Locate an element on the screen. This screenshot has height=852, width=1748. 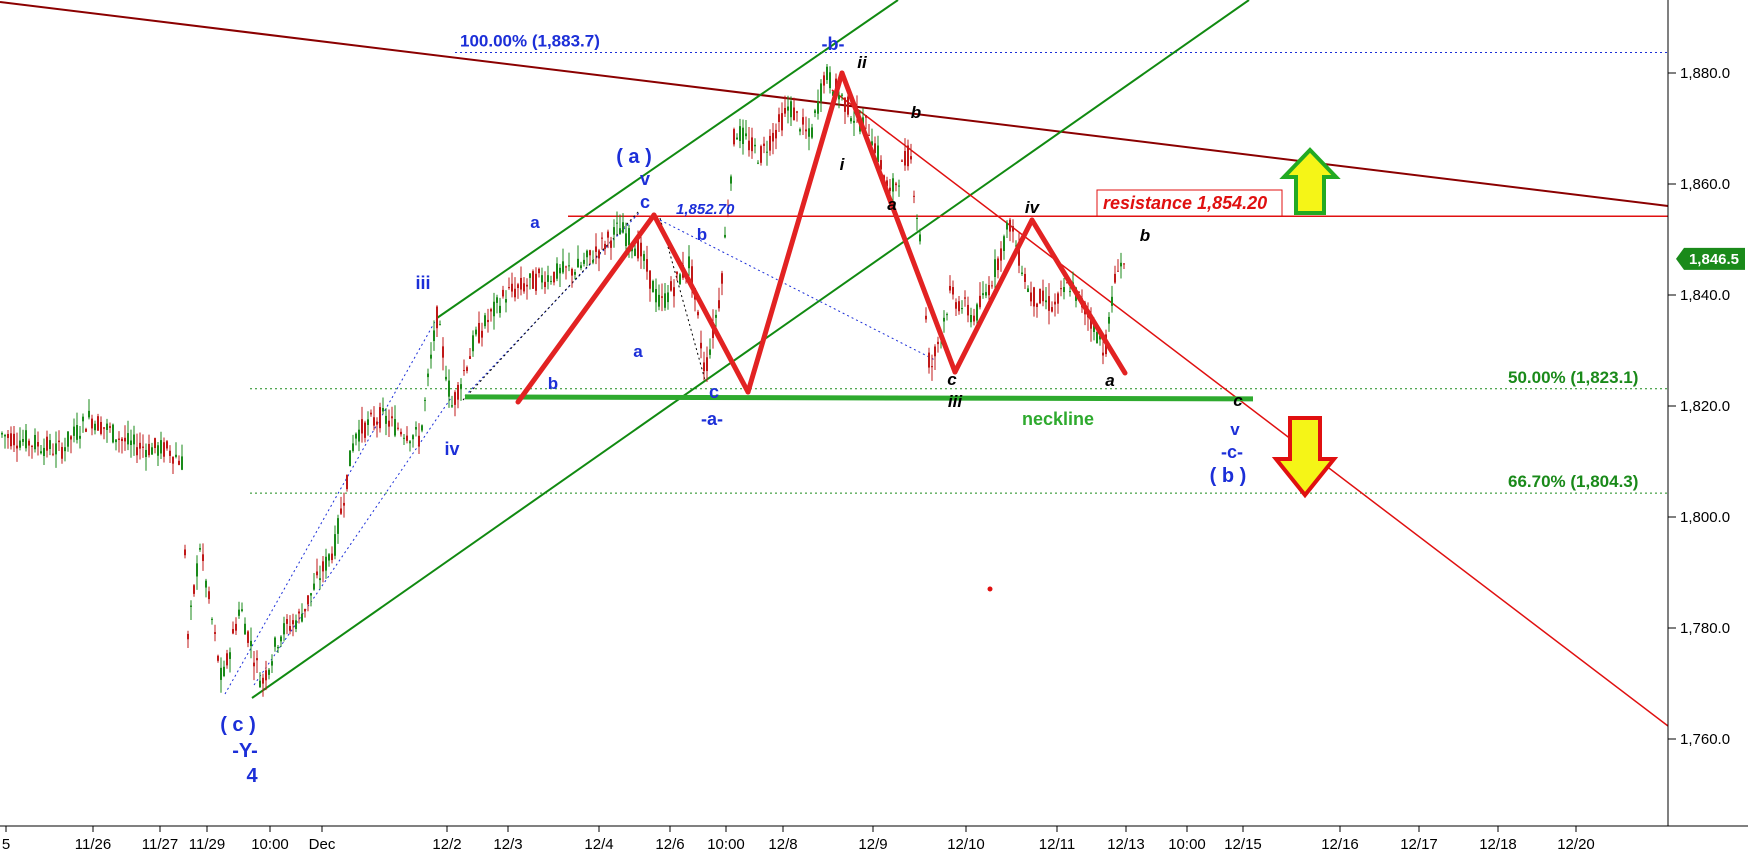
channel-upper-line is located at coordinates (667, 159).